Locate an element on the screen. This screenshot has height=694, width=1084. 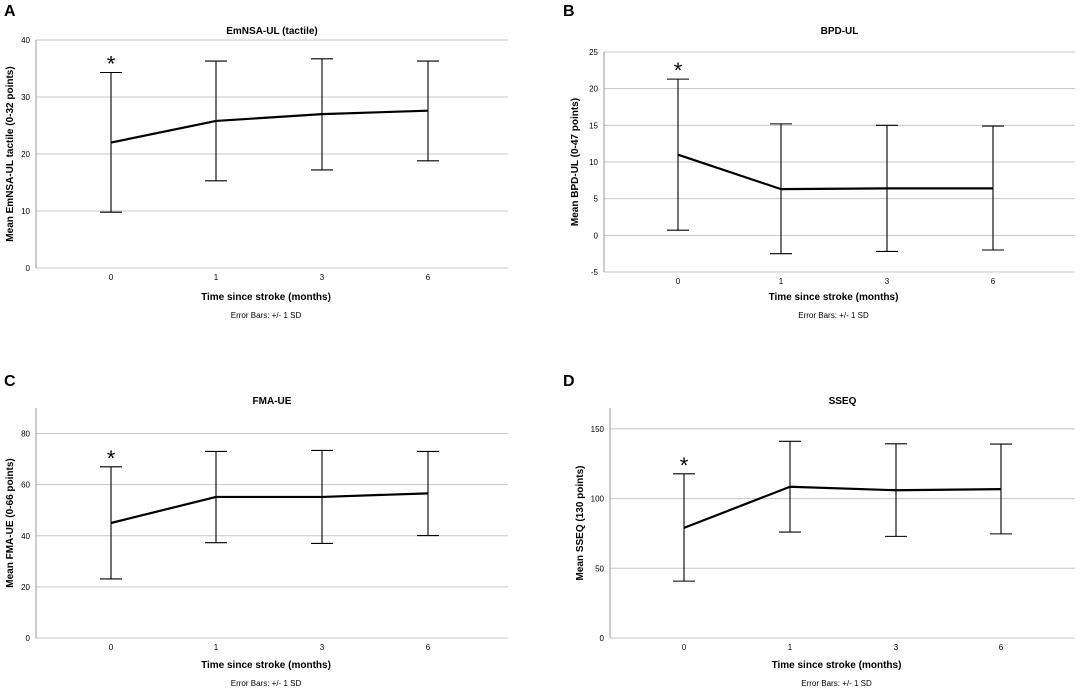
y-axis-label: Mean SSEQ (130 points) is located at coordinates (580, 522).